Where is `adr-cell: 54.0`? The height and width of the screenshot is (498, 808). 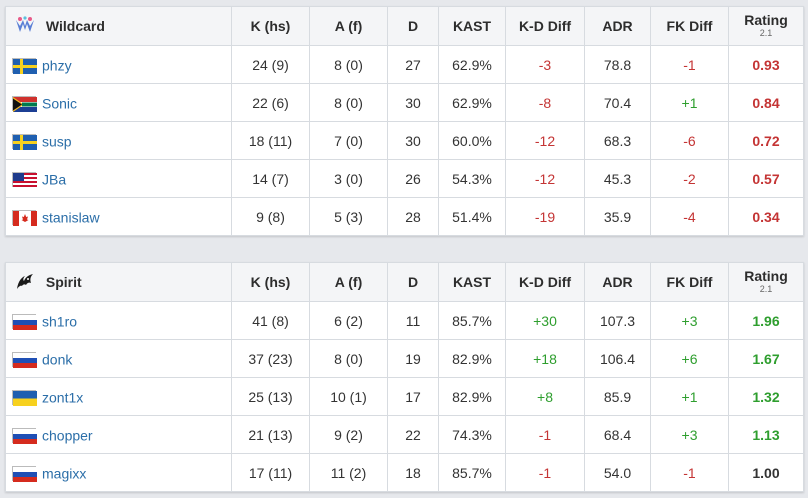
adr-cell: 54.0 is located at coordinates (617, 472).